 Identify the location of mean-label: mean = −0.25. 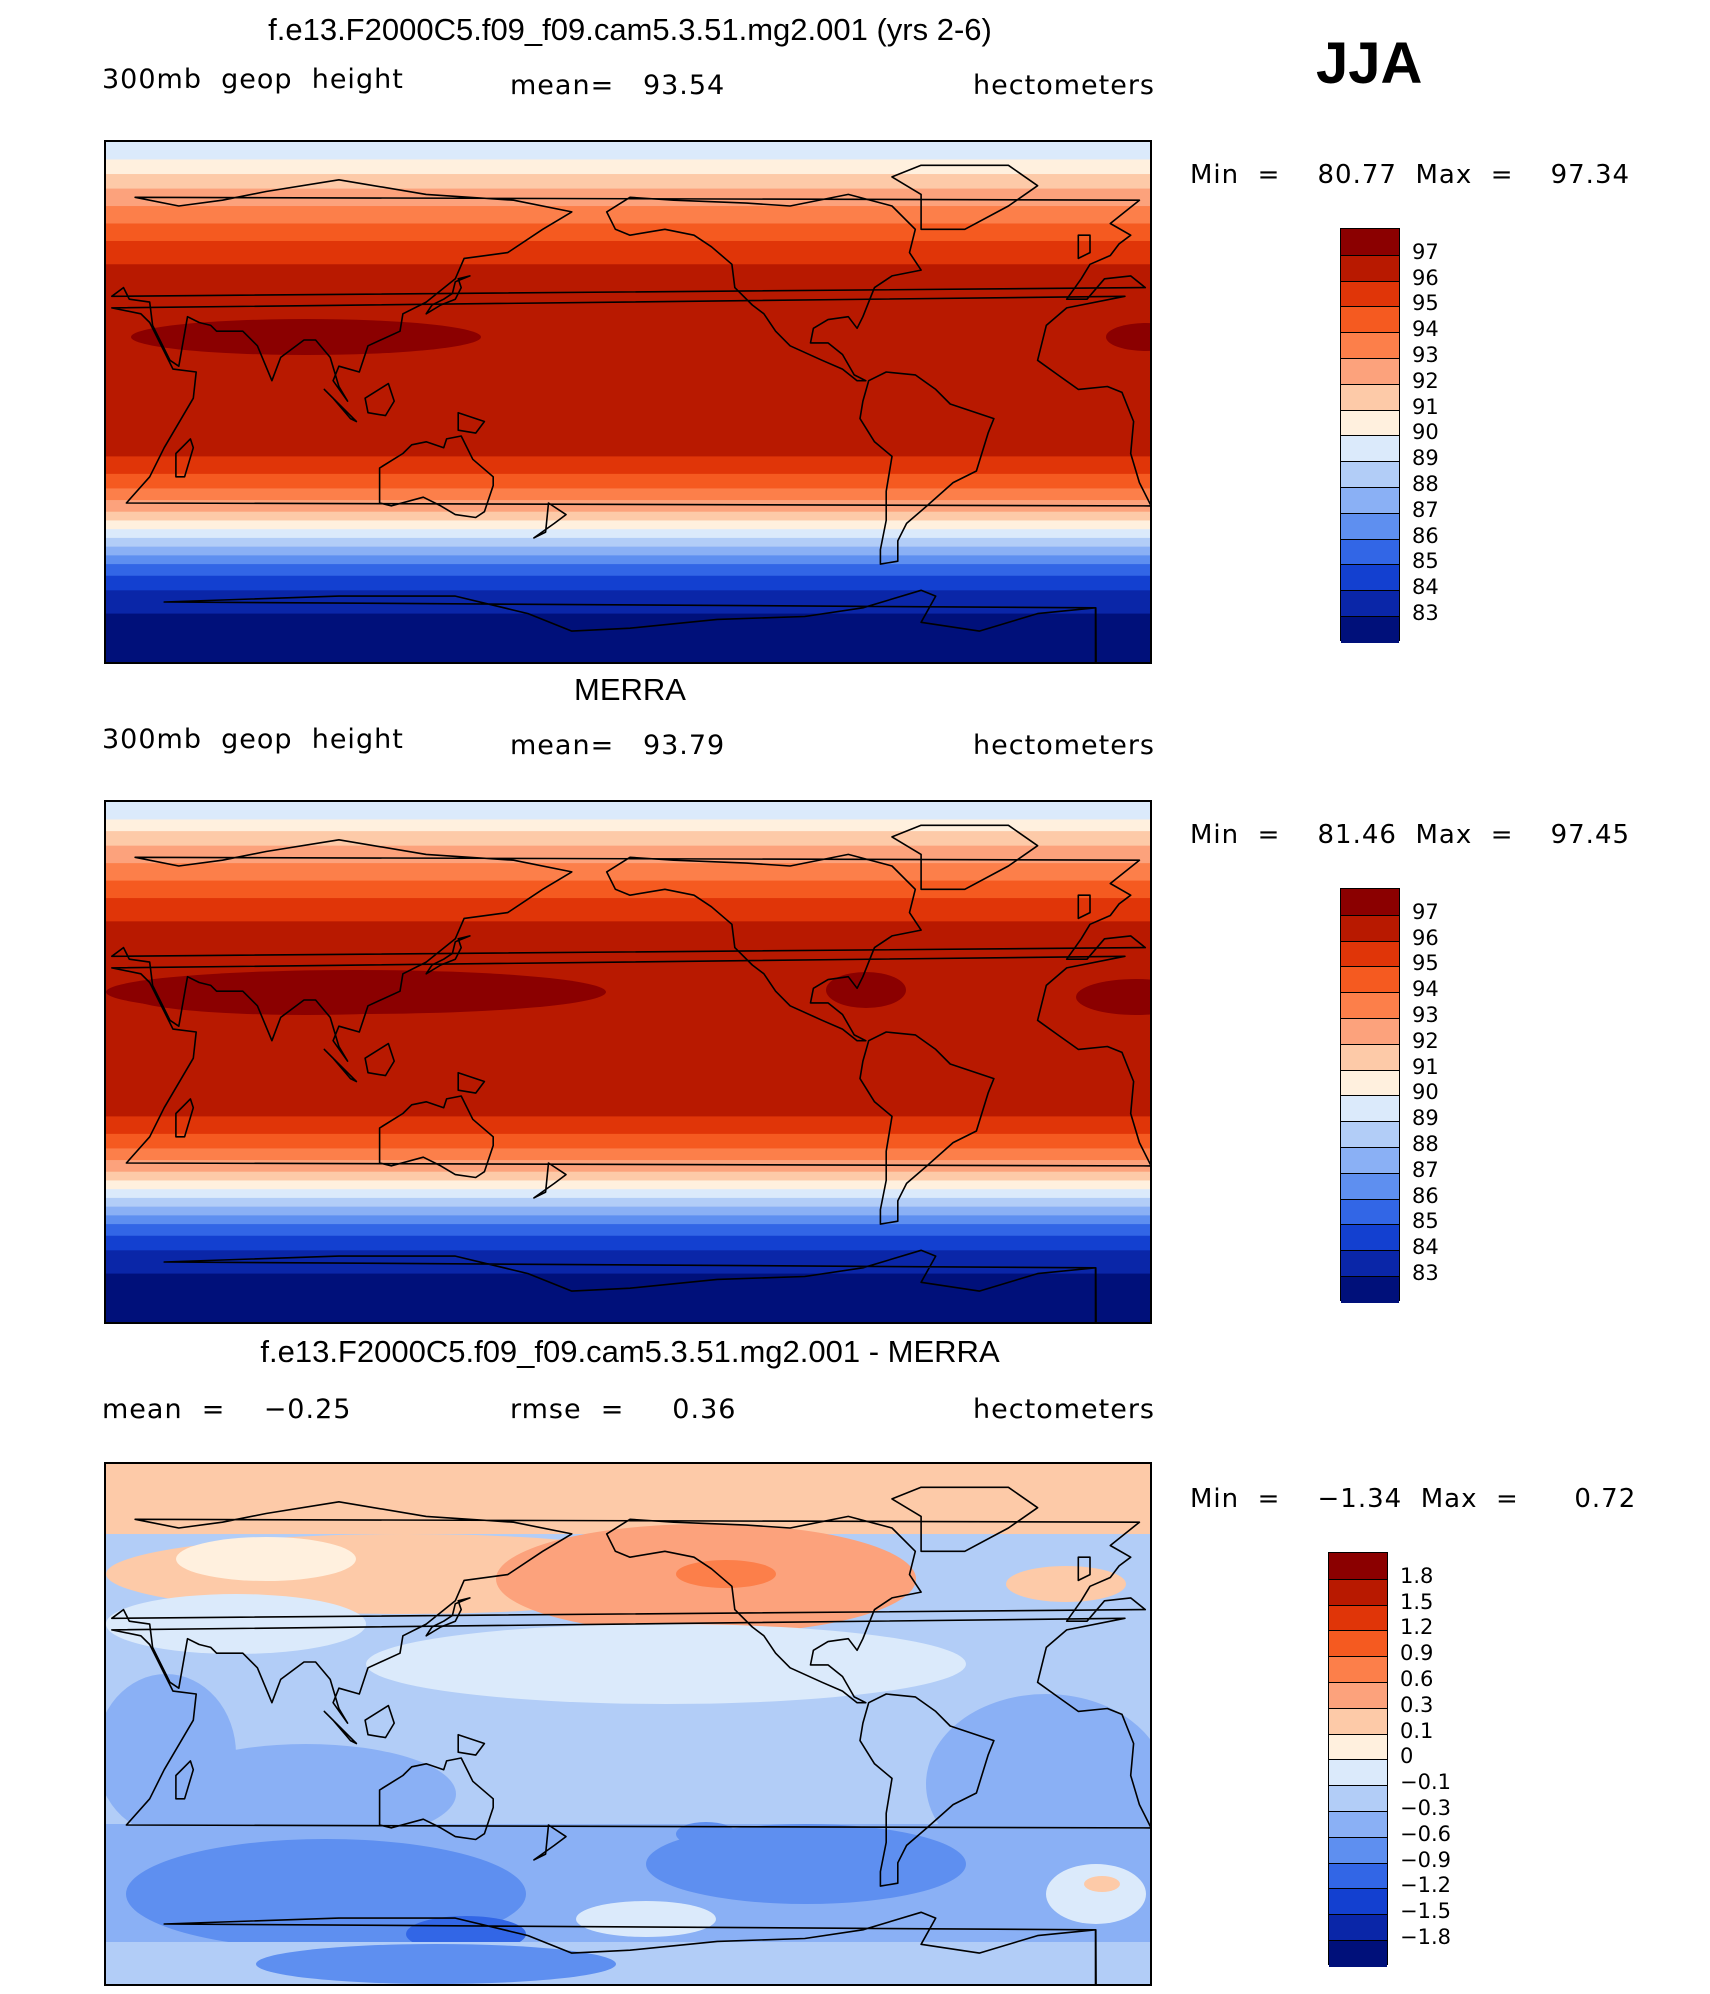
(227, 1409).